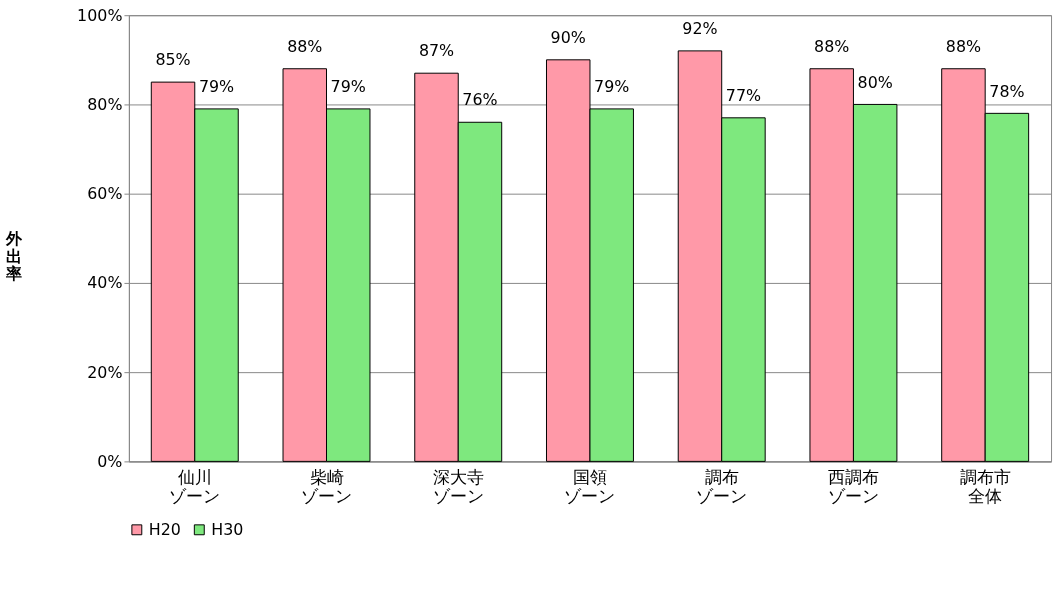  I want to click on x-tick-label: 柴崎ゾーン, so click(326, 486).